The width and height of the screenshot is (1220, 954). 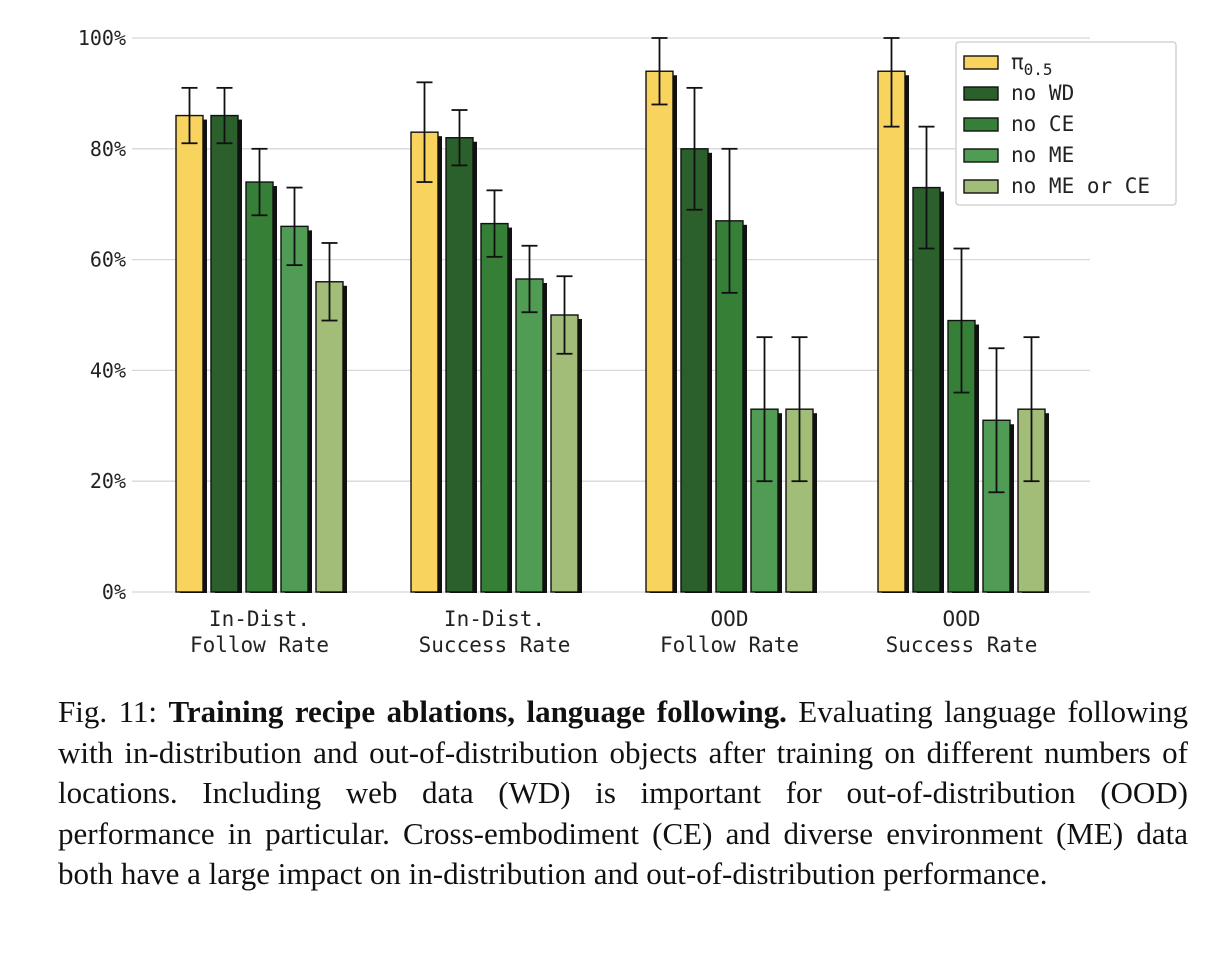 I want to click on y-tick-label: 100%, so click(x=102, y=38).